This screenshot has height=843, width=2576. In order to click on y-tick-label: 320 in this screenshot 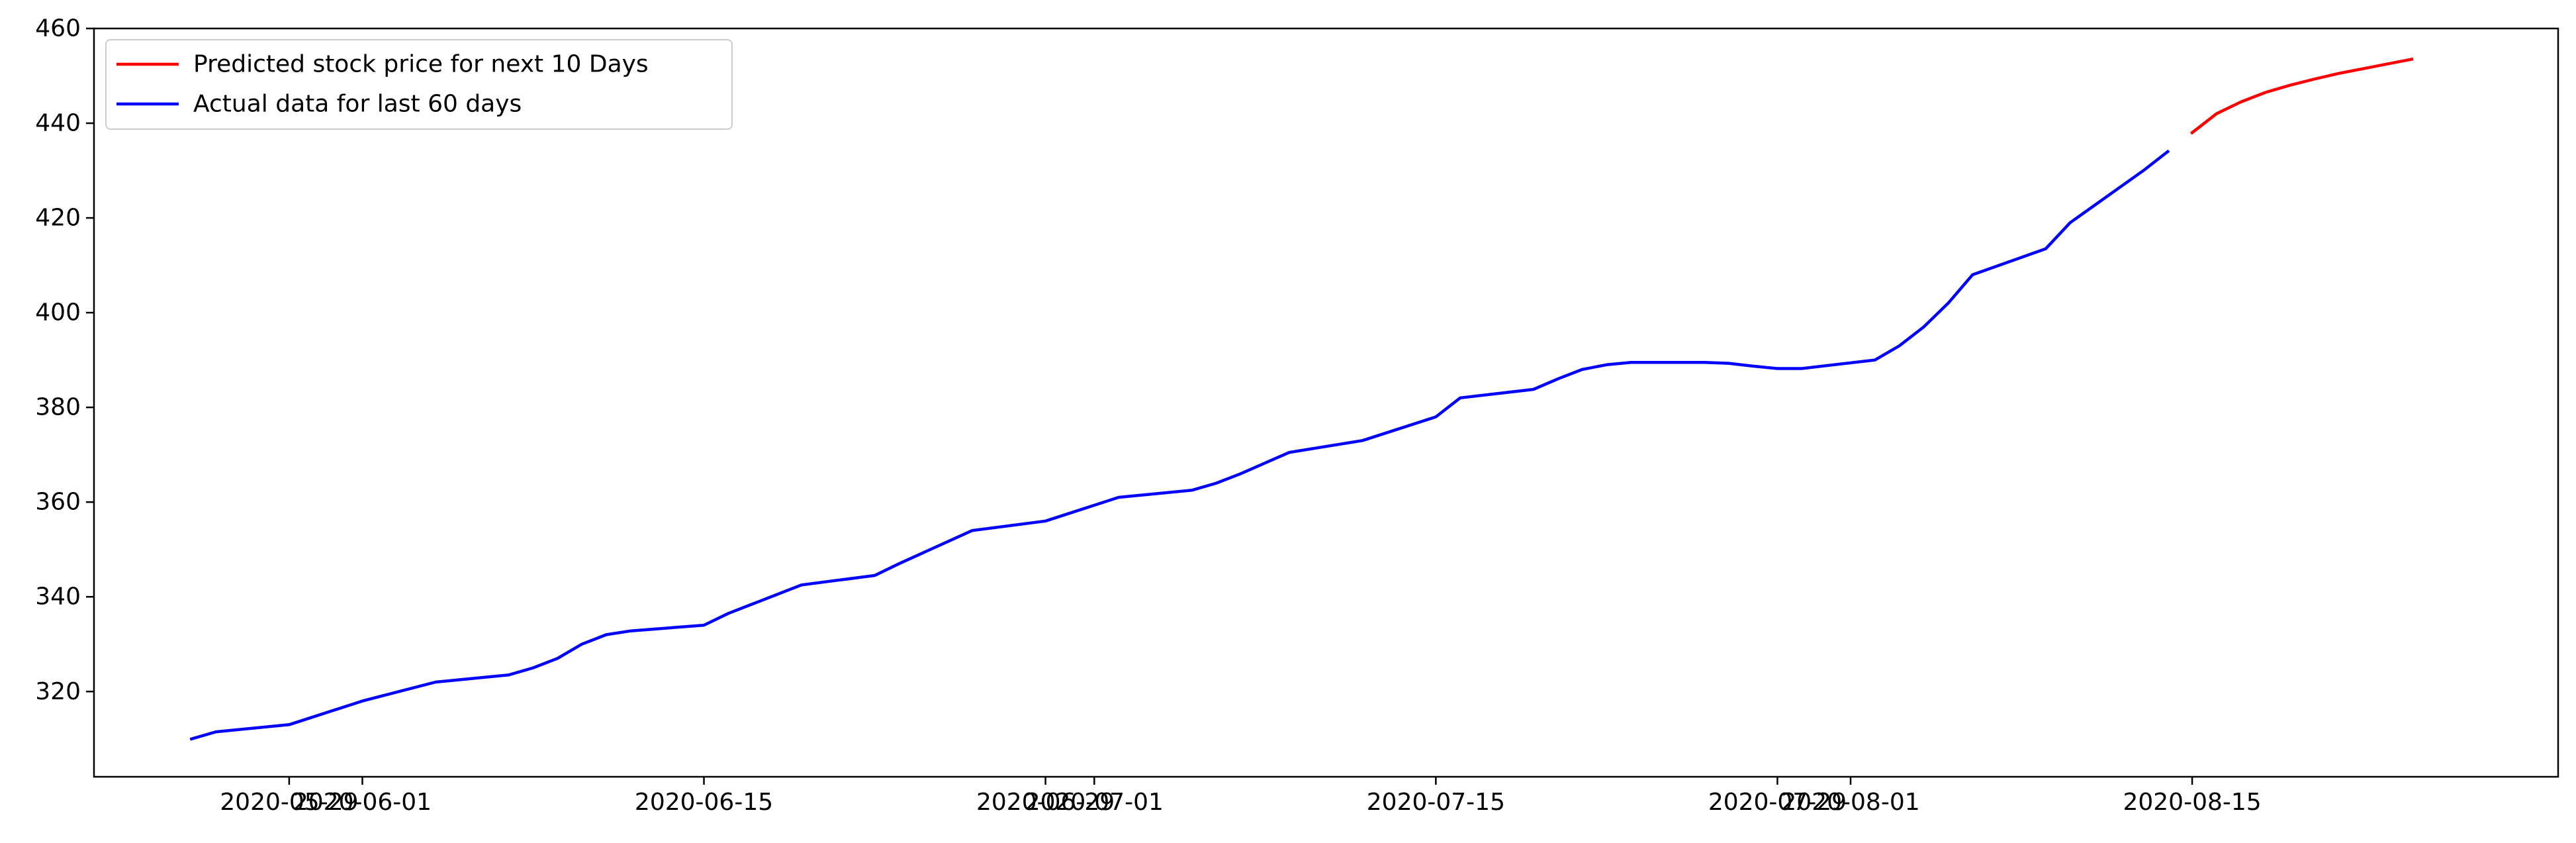, I will do `click(58, 691)`.